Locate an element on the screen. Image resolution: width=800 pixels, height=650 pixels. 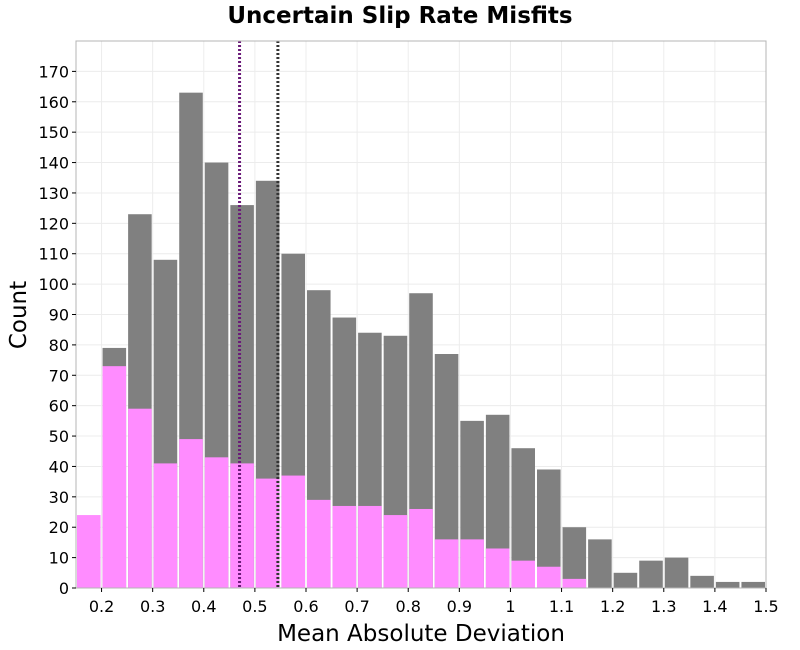
y-tick-label-9: 90 is located at coordinates (59, 315).